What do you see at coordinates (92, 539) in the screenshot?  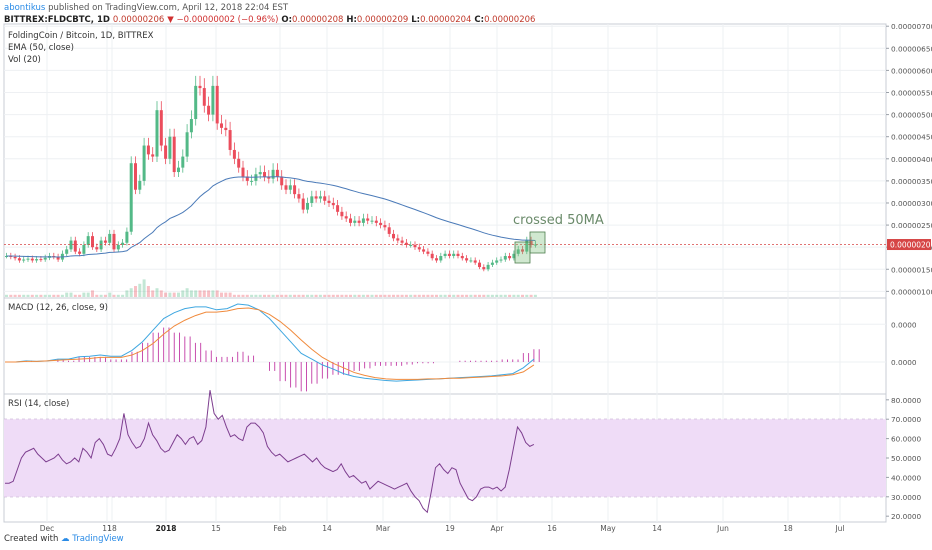 I see `tradingview-logo: ☁ TradingView` at bounding box center [92, 539].